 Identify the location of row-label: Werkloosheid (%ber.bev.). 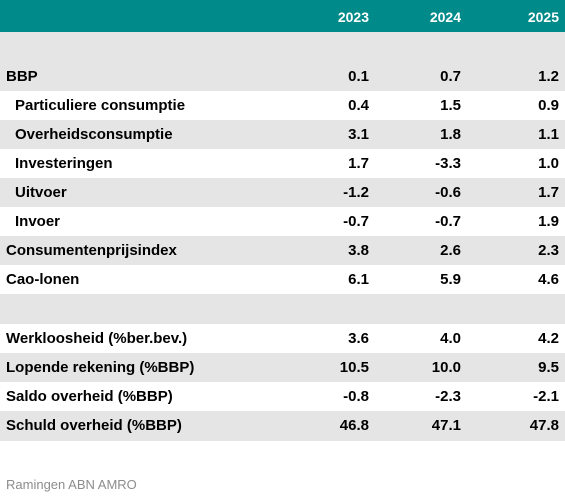
(97, 338).